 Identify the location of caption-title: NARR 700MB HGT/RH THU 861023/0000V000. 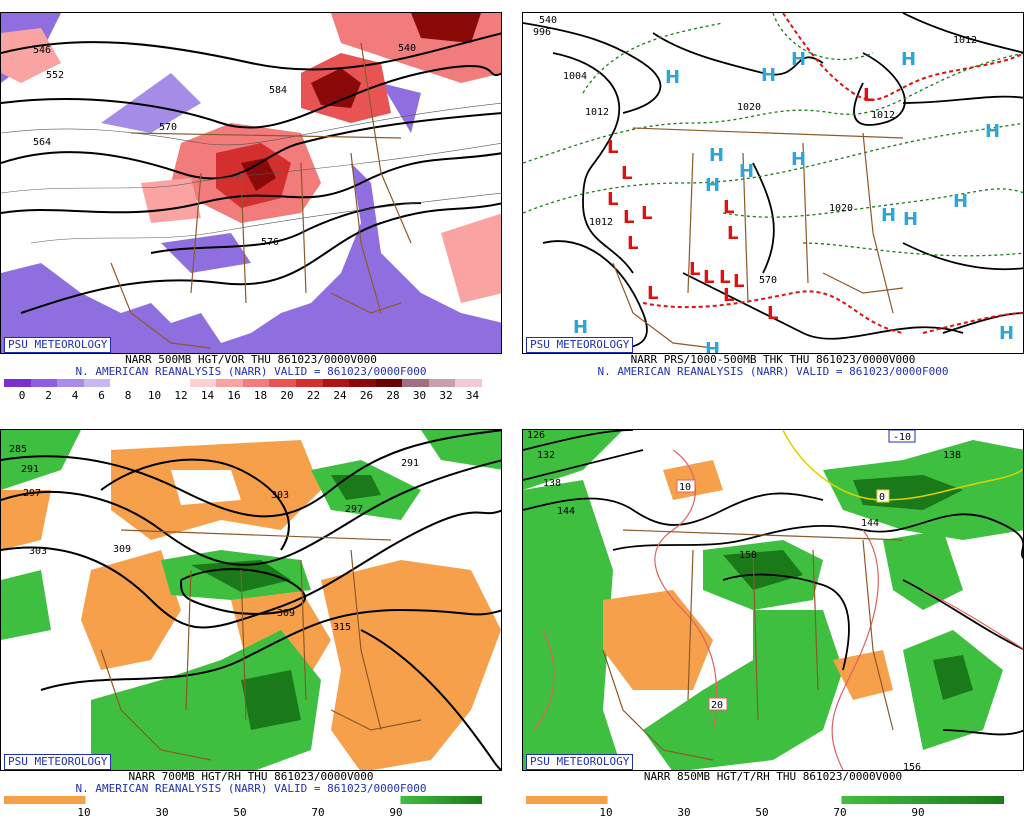
(251, 776).